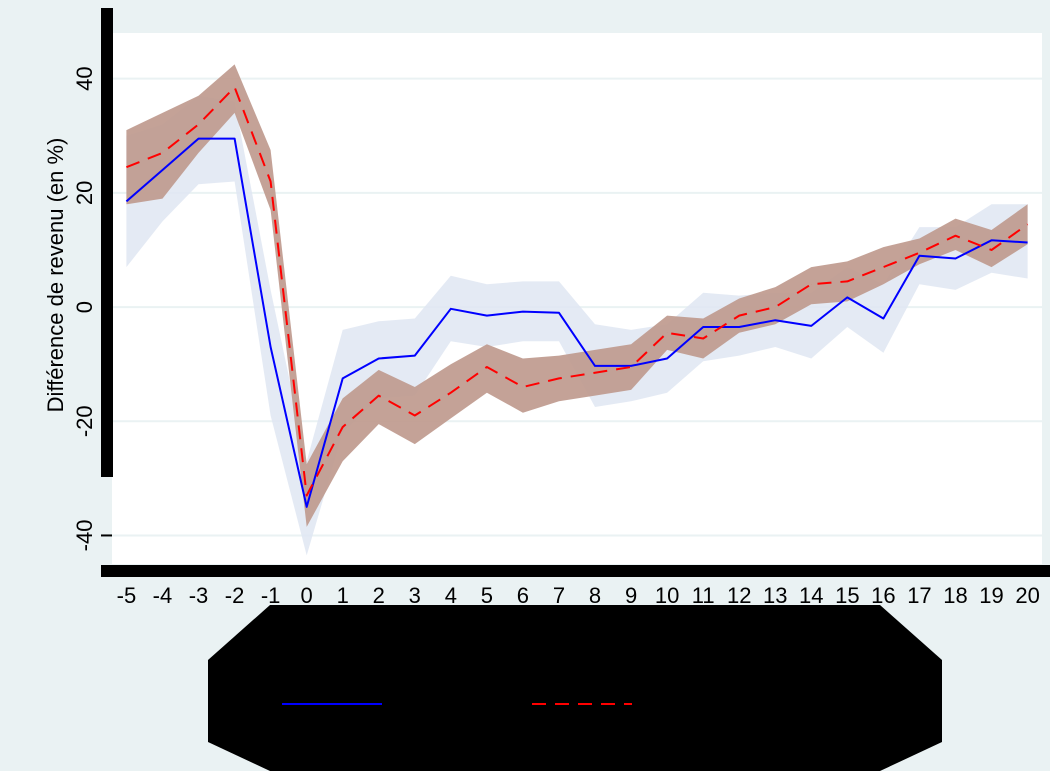  What do you see at coordinates (595, 595) in the screenshot?
I see `x-tick-label: 8` at bounding box center [595, 595].